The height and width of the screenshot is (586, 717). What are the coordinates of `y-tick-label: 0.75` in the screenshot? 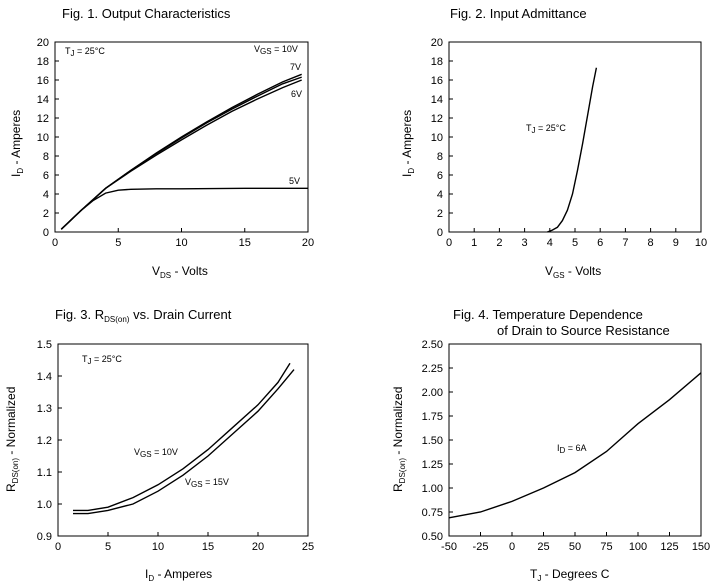 It's located at (432, 513).